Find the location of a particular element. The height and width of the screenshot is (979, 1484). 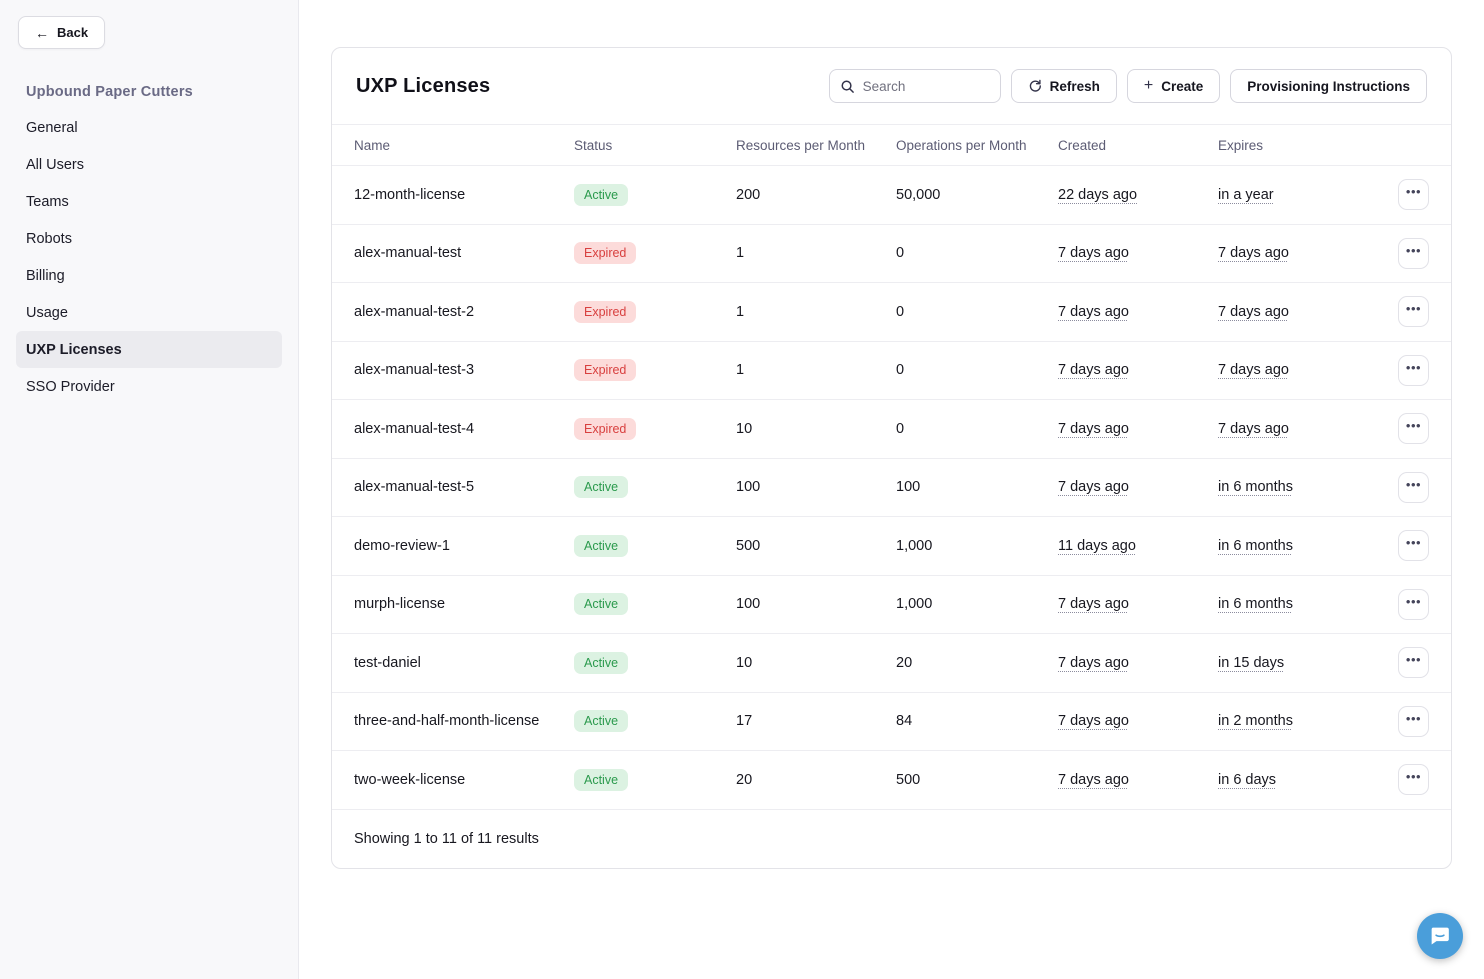

sidebar-item-teams: Teams is located at coordinates (47, 201).